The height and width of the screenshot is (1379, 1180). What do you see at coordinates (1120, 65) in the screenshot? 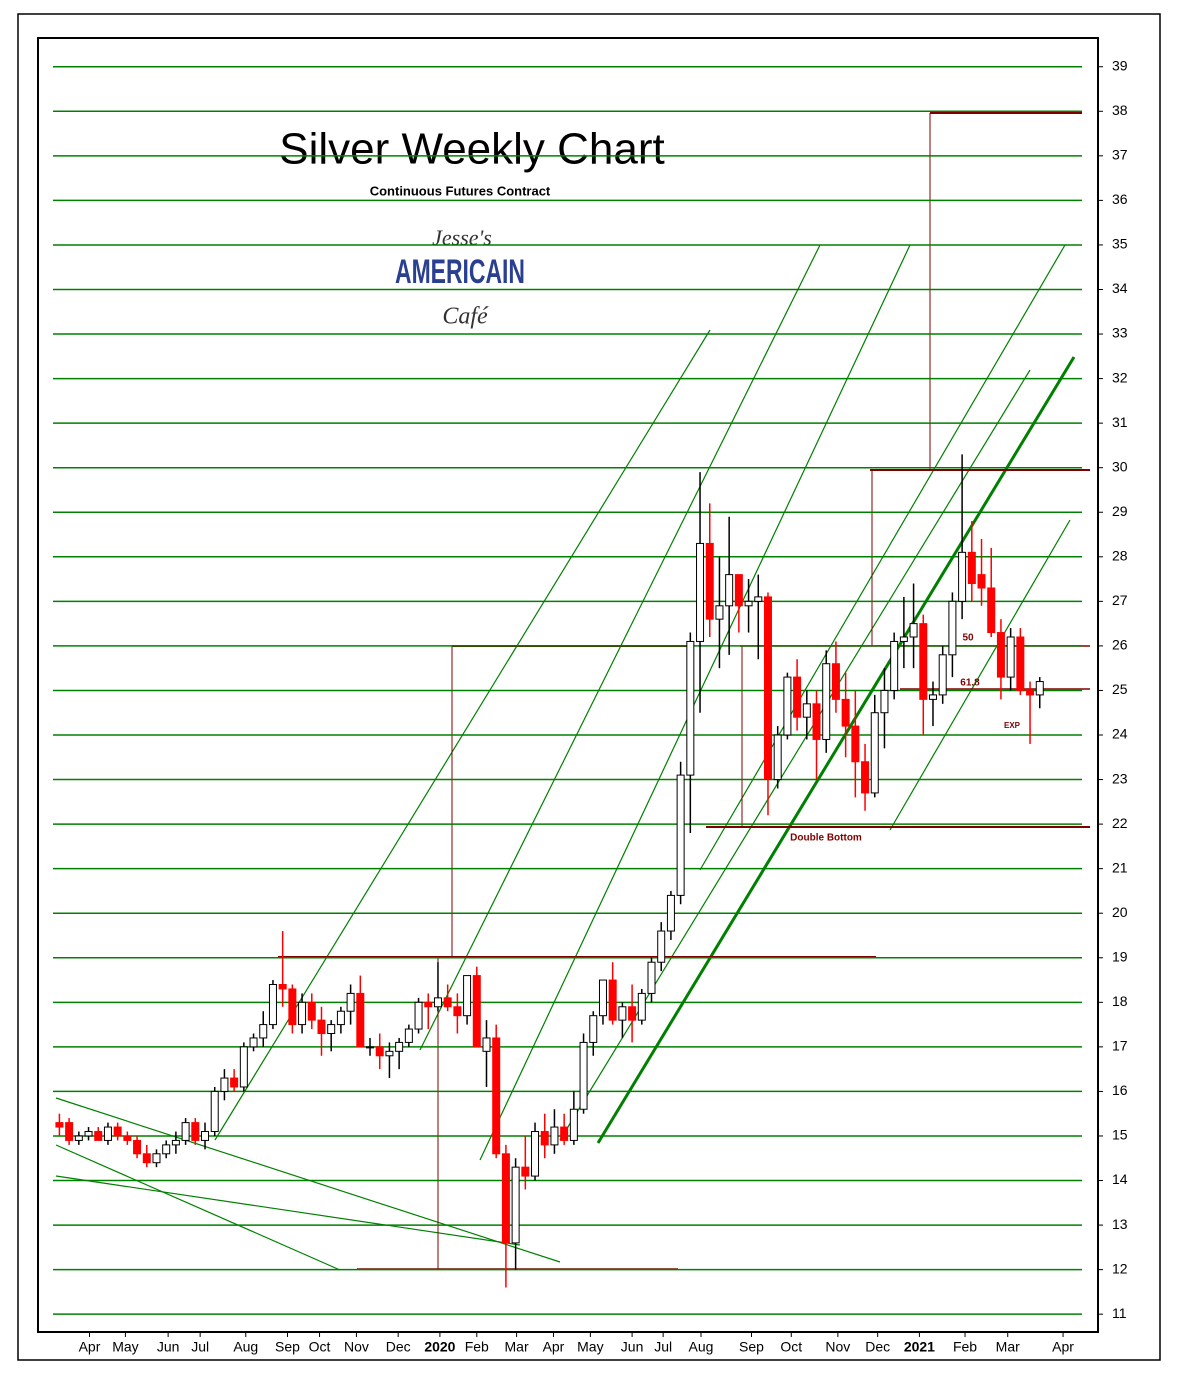
I see `y-tick-label: 39` at bounding box center [1120, 65].